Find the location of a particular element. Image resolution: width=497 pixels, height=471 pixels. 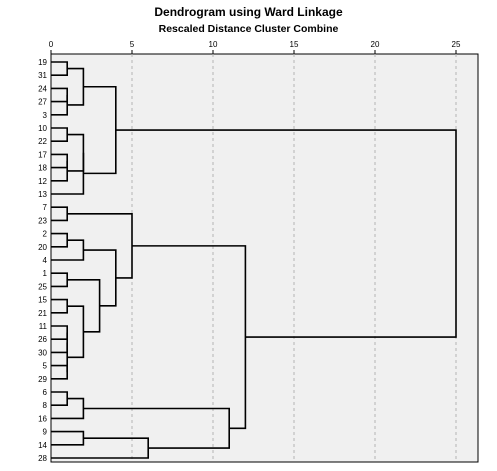

x-tick-label: 10 is located at coordinates (213, 44).